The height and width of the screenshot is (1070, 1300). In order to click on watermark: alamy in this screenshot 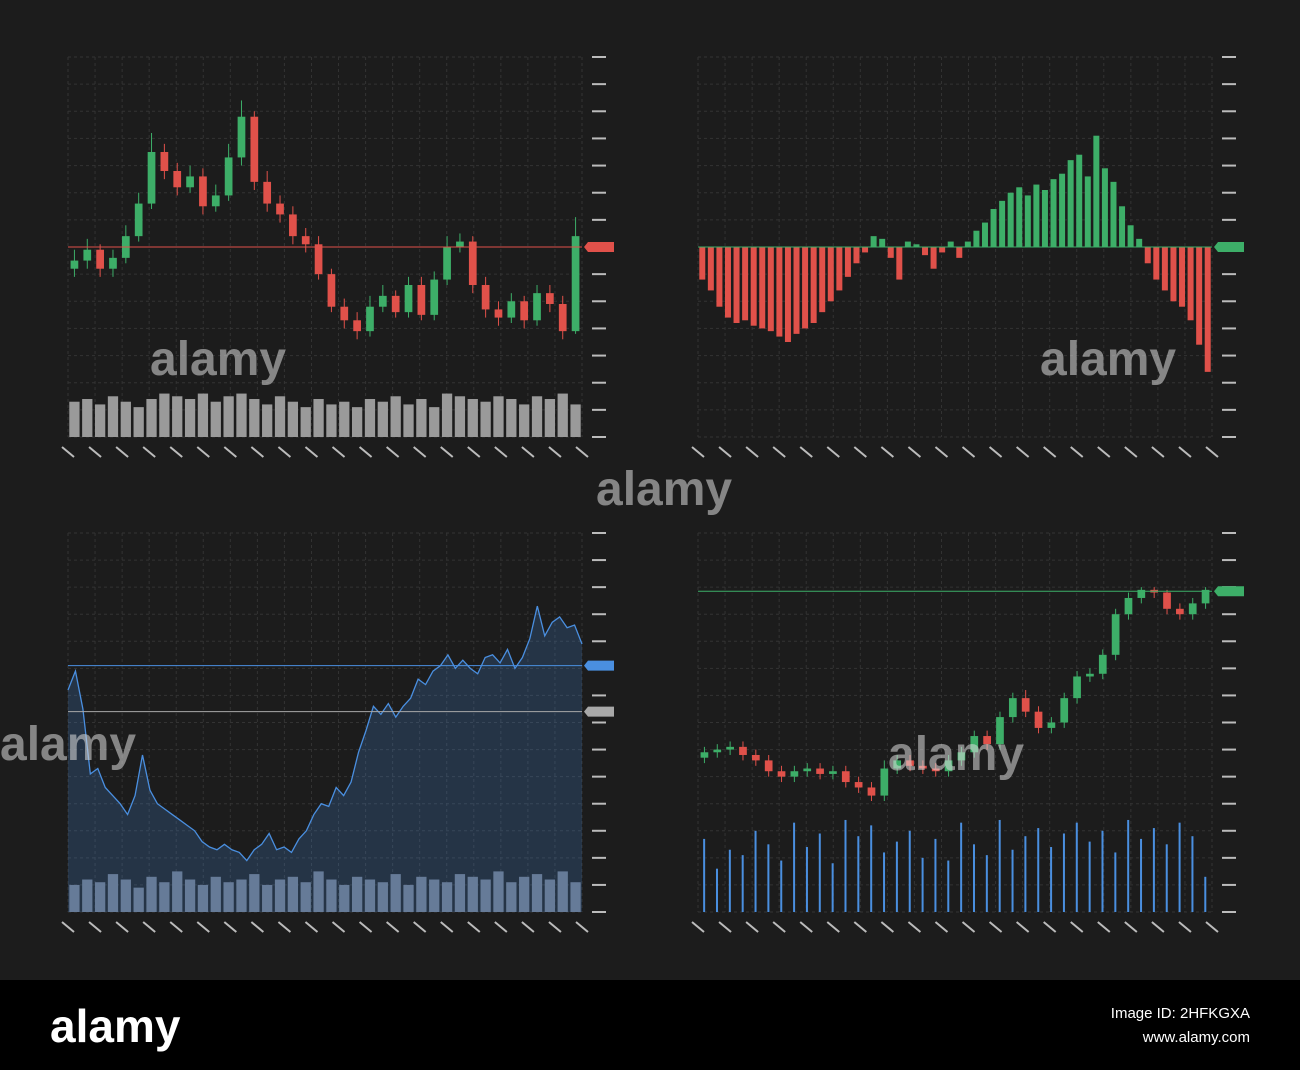, I will do `click(956, 754)`.